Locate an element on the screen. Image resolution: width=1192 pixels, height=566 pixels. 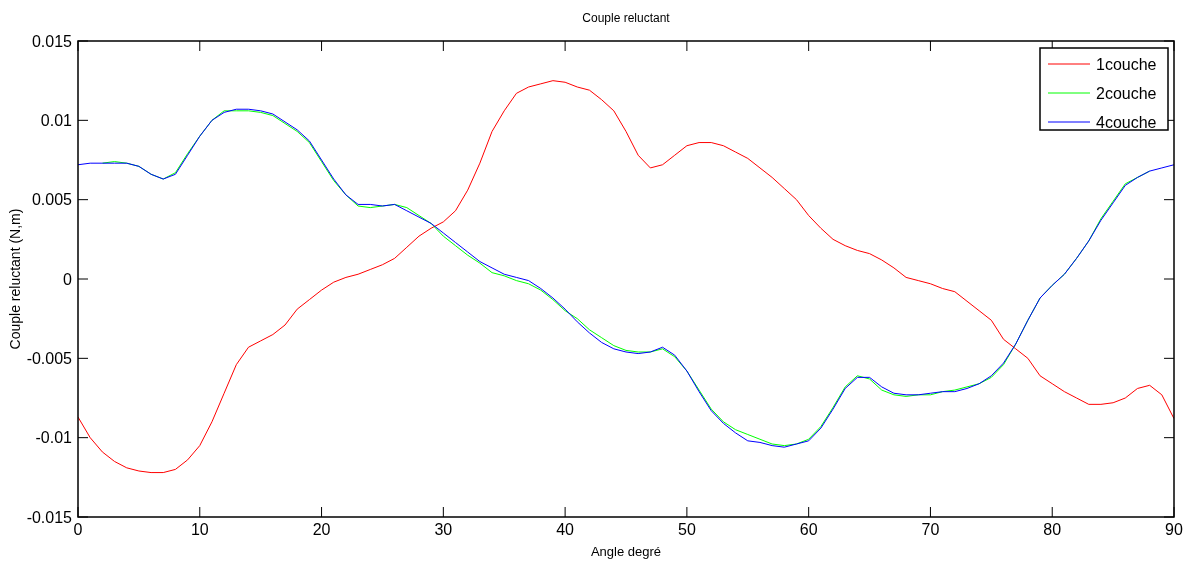
x-tick-label: 20 is located at coordinates (321, 529).